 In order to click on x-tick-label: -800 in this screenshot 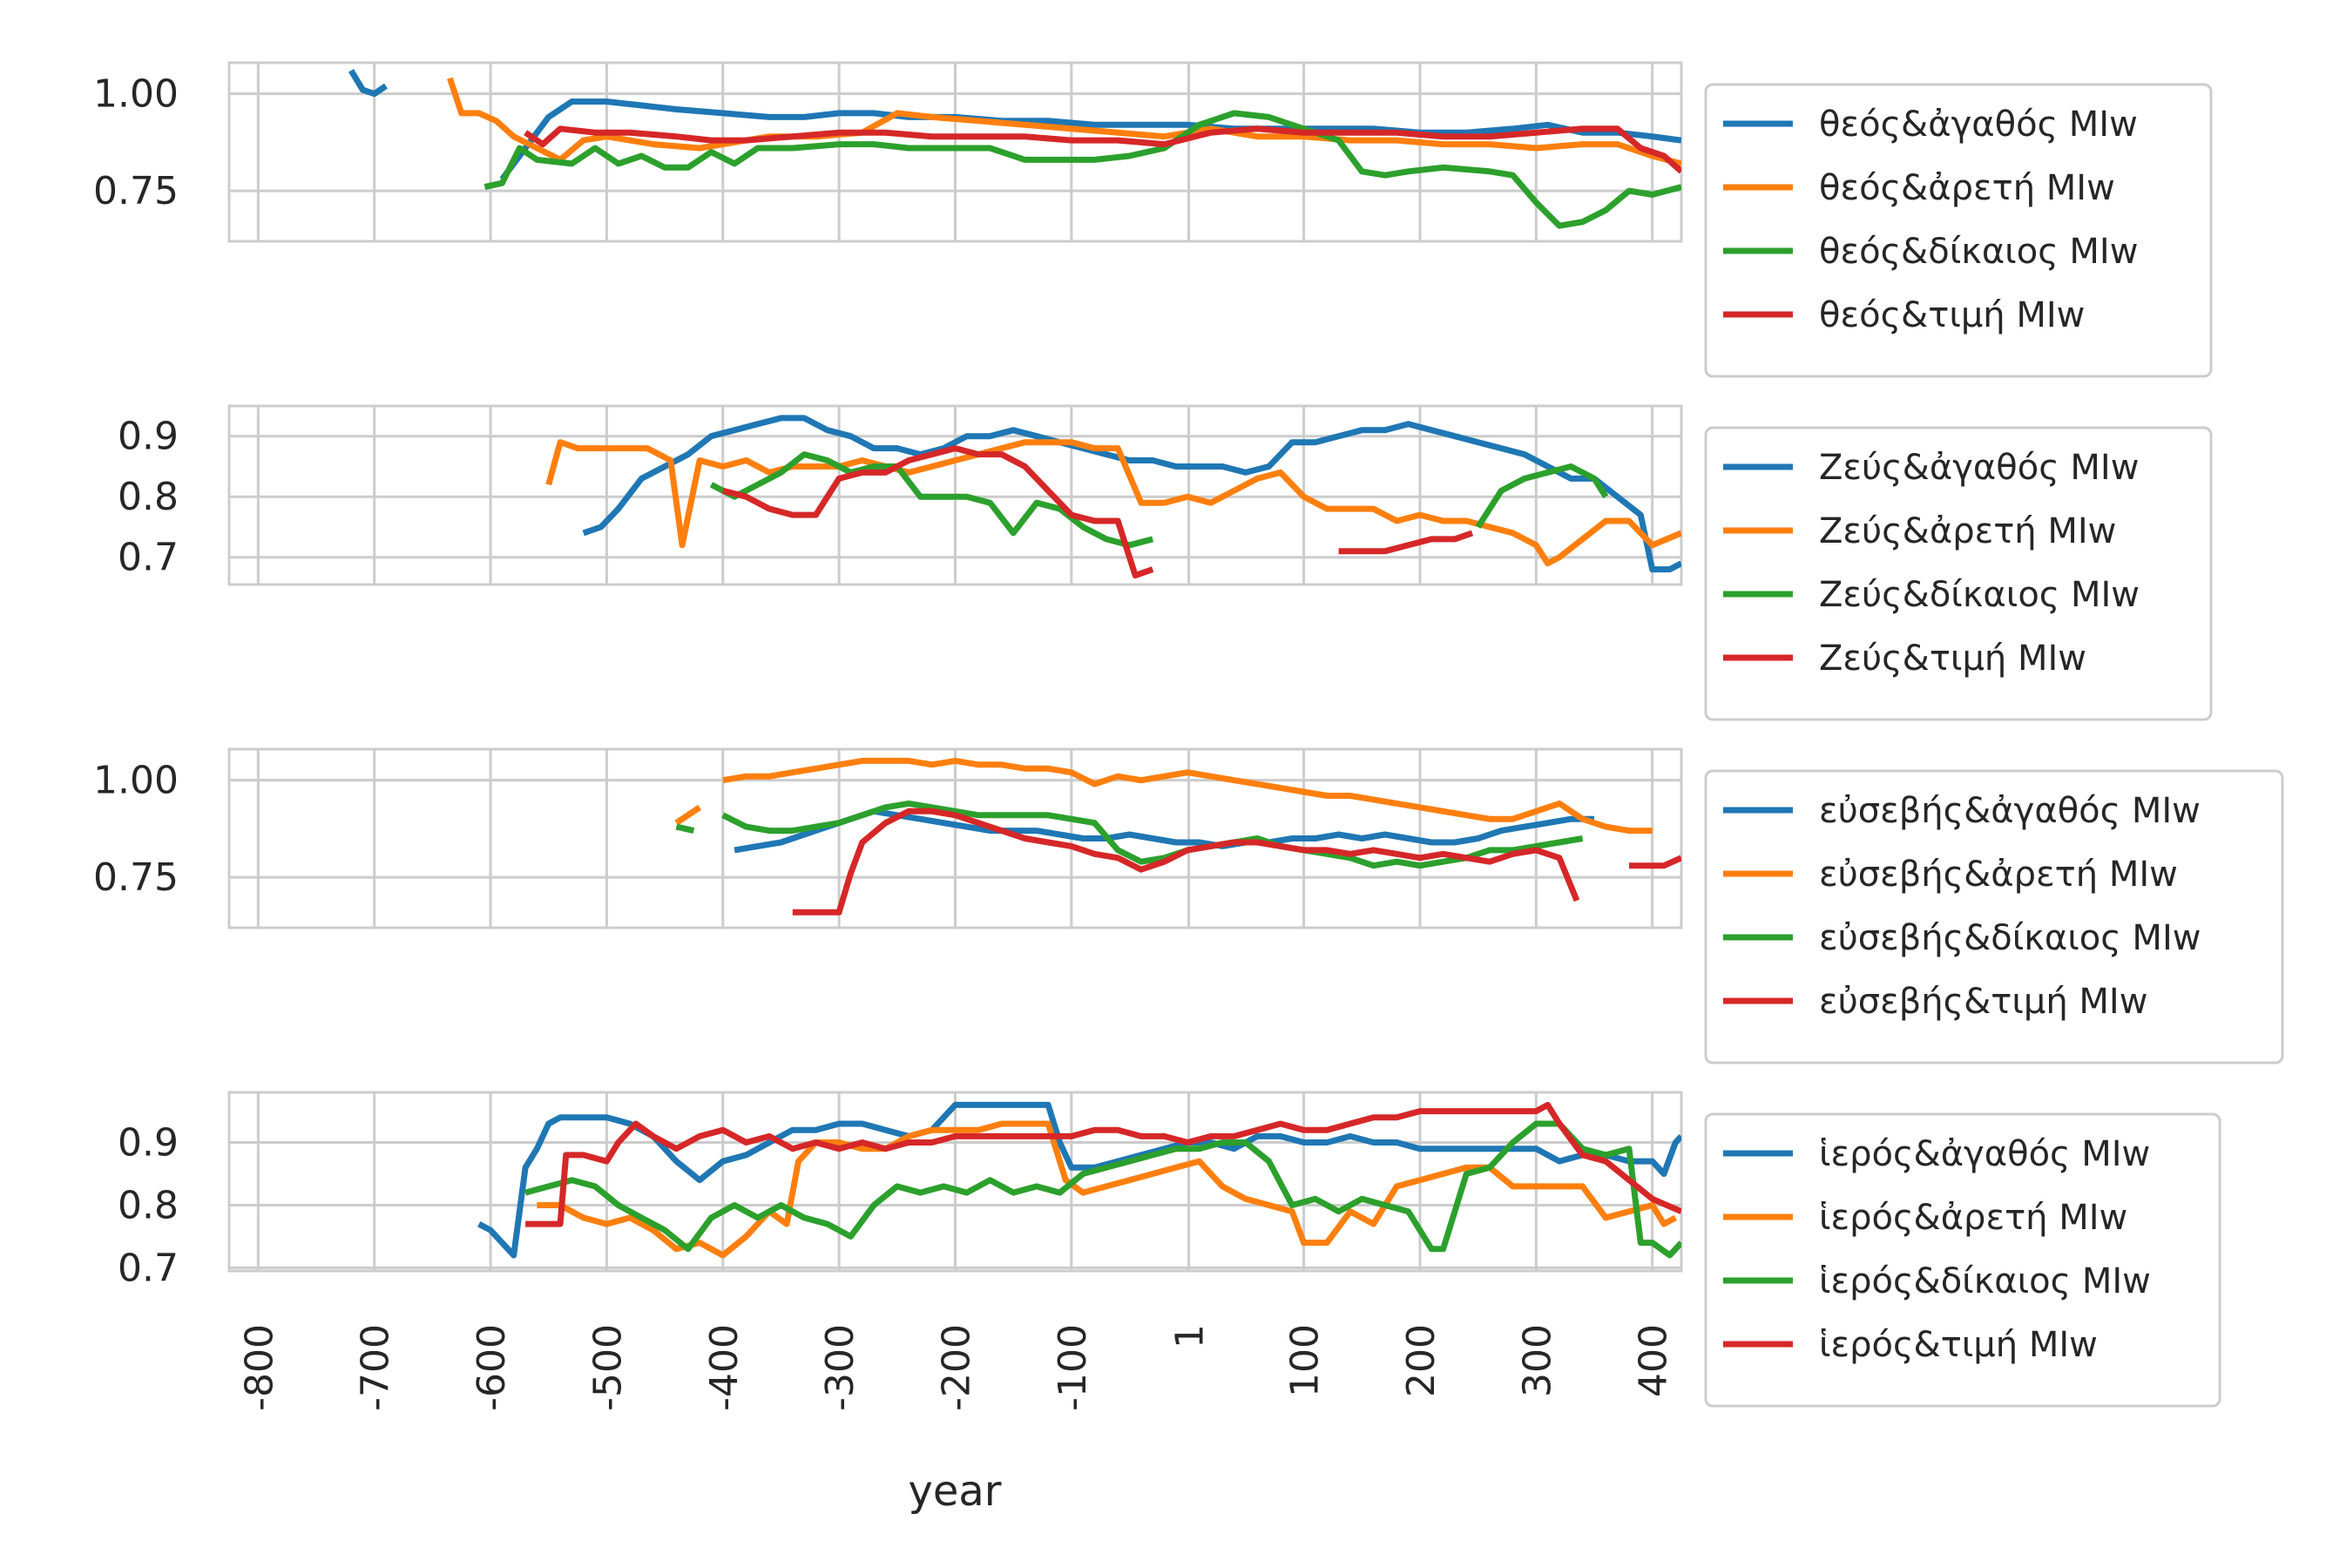, I will do `click(259, 1368)`.